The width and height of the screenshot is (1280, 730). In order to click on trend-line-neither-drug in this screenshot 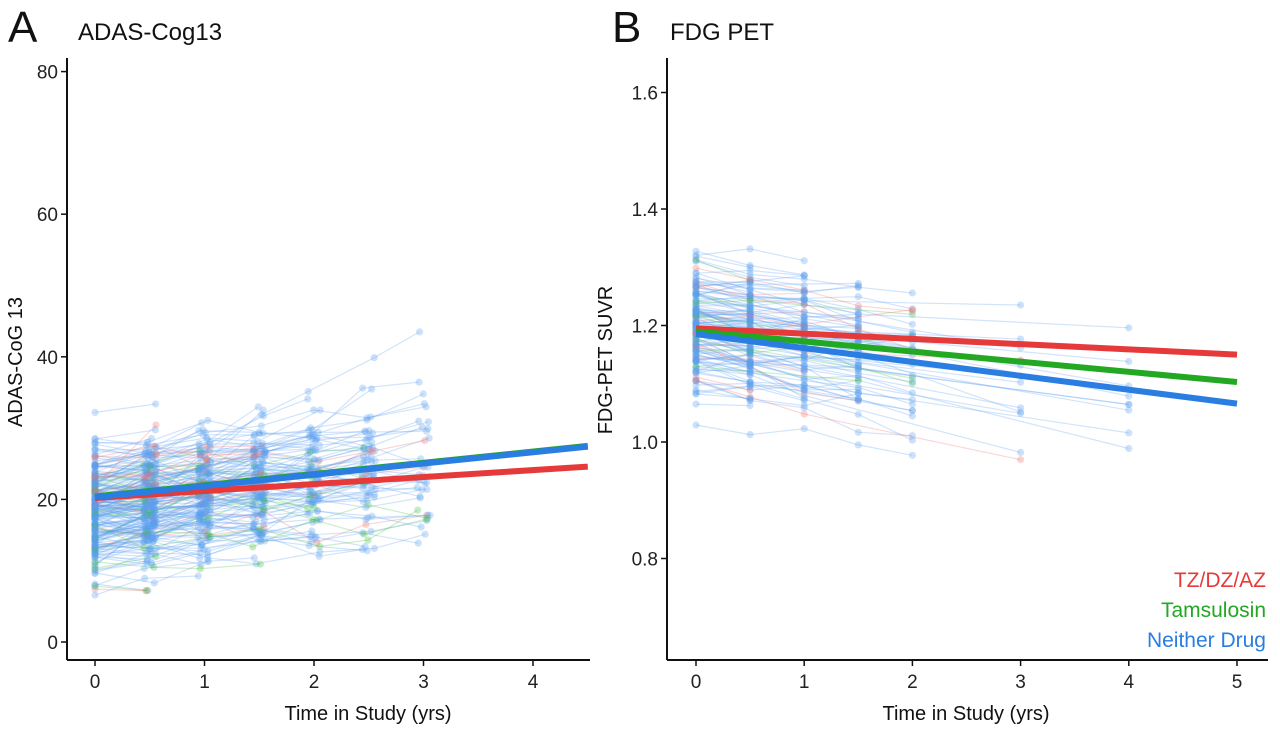, I will do `click(341, 472)`.